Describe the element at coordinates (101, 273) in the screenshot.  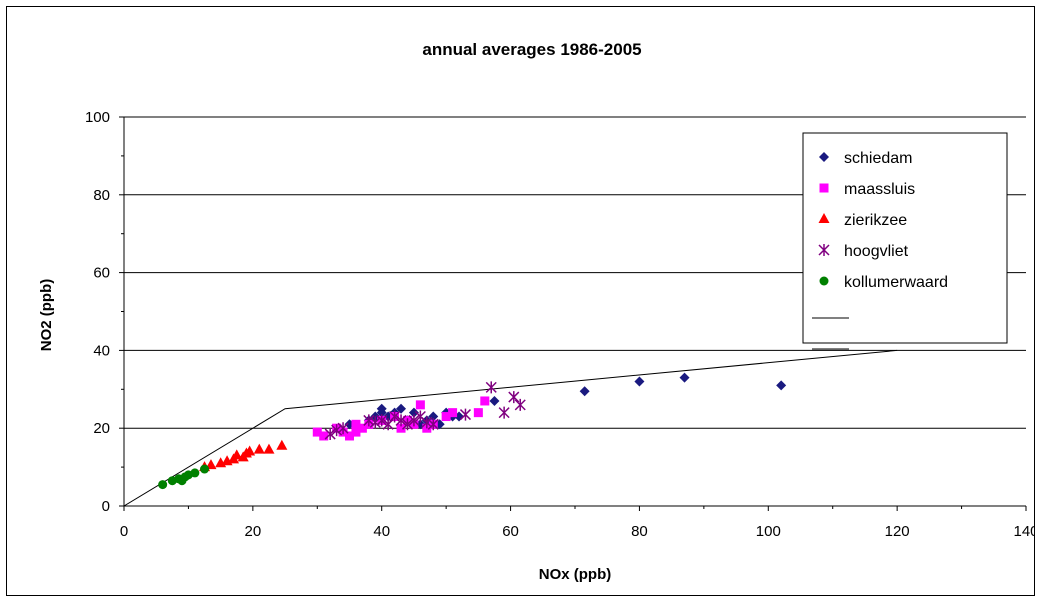
I see `y-tick-label: 60` at that location.